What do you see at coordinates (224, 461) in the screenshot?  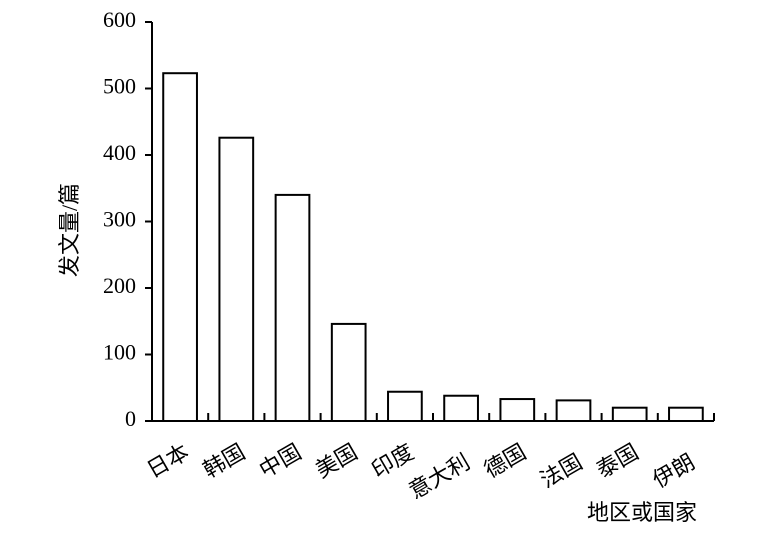 I see `x-tick-label: 韩国` at bounding box center [224, 461].